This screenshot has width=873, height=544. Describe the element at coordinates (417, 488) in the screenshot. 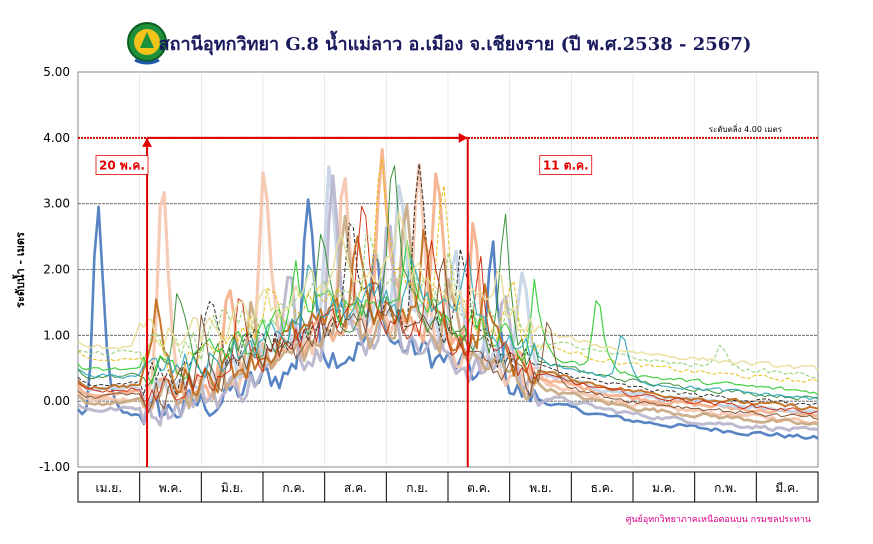

I see `month-label: ก.ย.` at that location.